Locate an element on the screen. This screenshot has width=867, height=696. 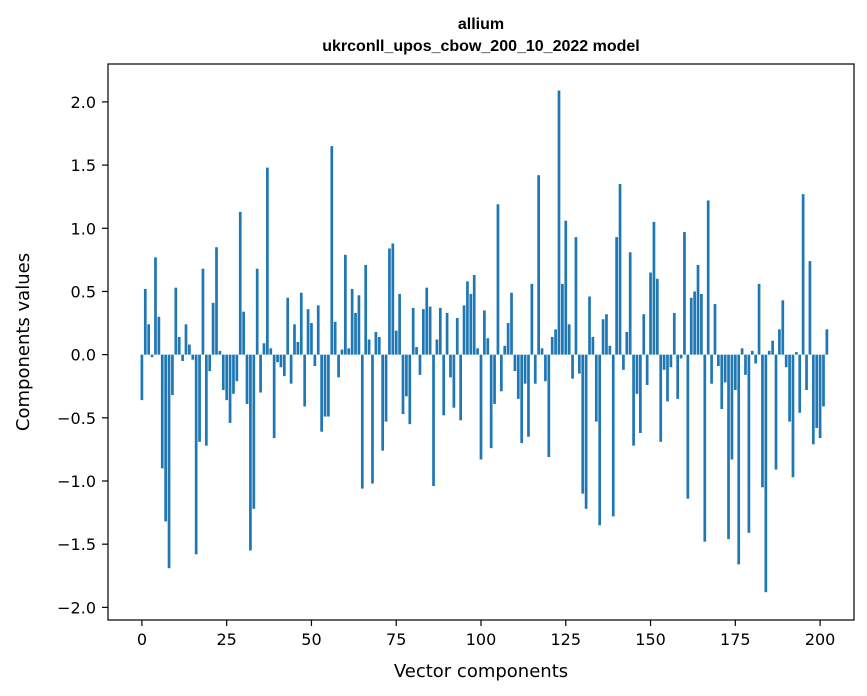
y-tick-label: −0.5 is located at coordinates (76, 418).